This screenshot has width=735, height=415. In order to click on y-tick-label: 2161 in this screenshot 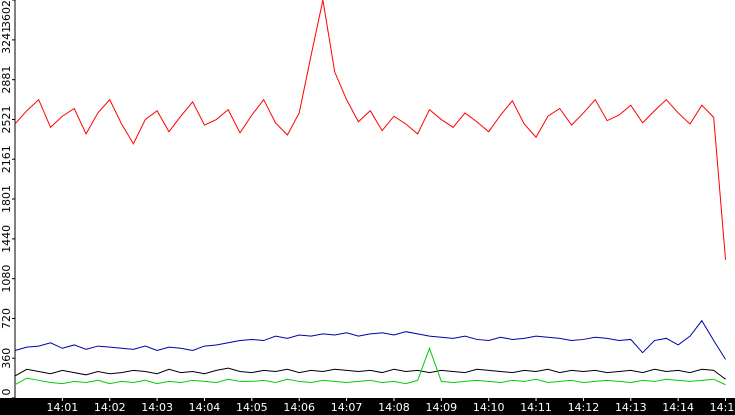, I will do `click(6, 159)`.